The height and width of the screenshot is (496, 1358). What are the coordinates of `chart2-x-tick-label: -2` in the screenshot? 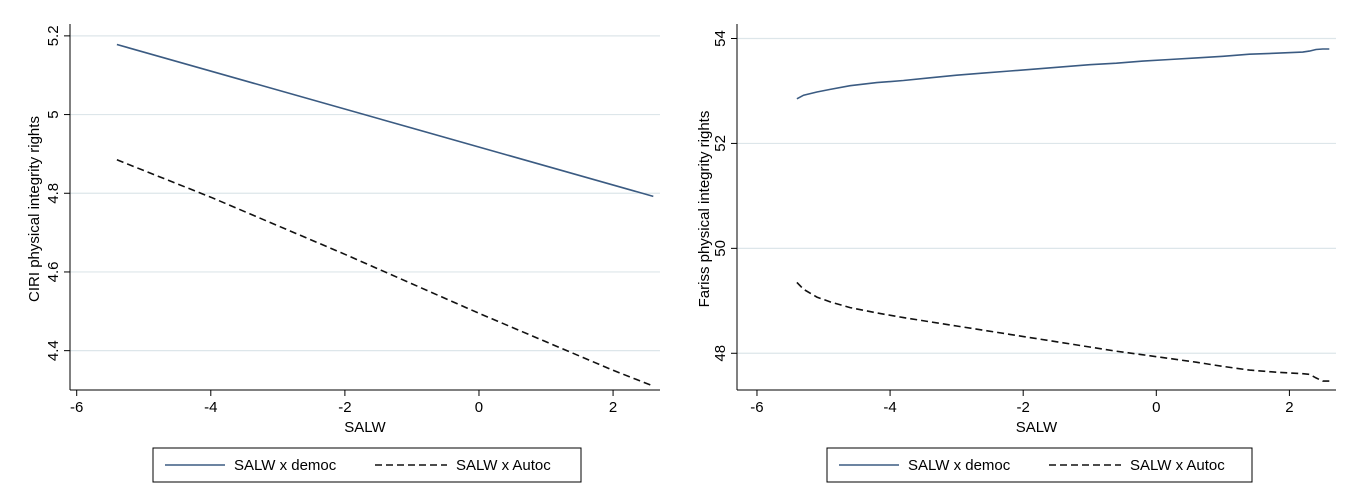 It's located at (1023, 407).